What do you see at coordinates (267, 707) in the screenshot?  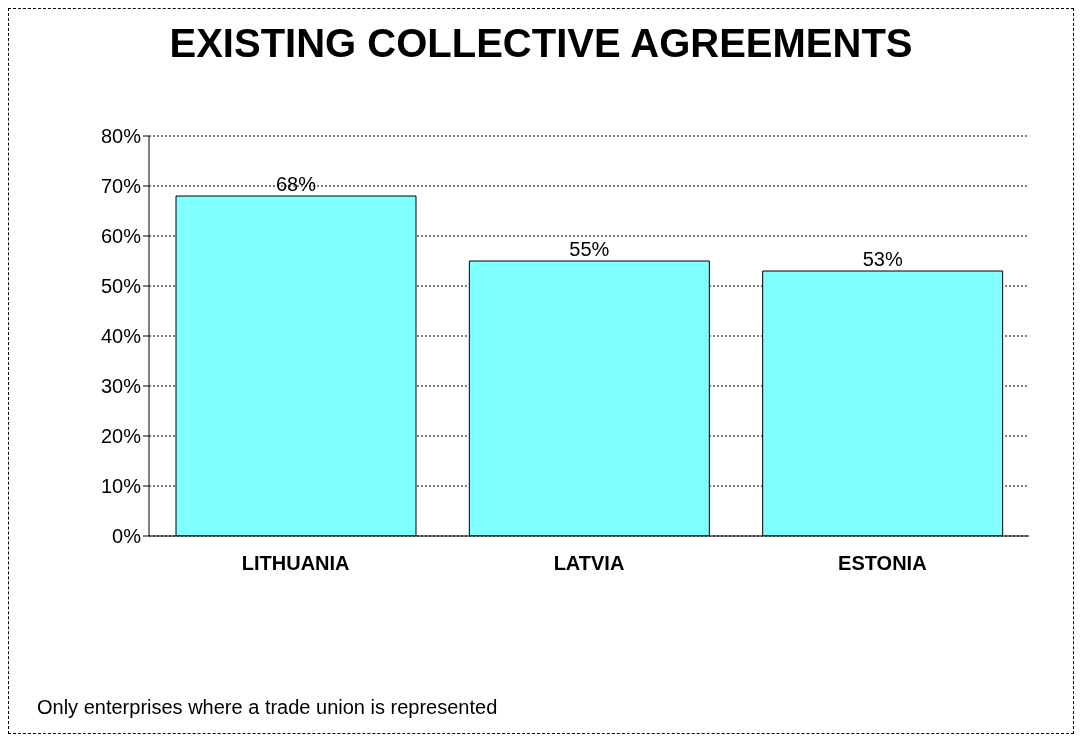 I see `text: Only enterprises where a trade union is represented` at bounding box center [267, 707].